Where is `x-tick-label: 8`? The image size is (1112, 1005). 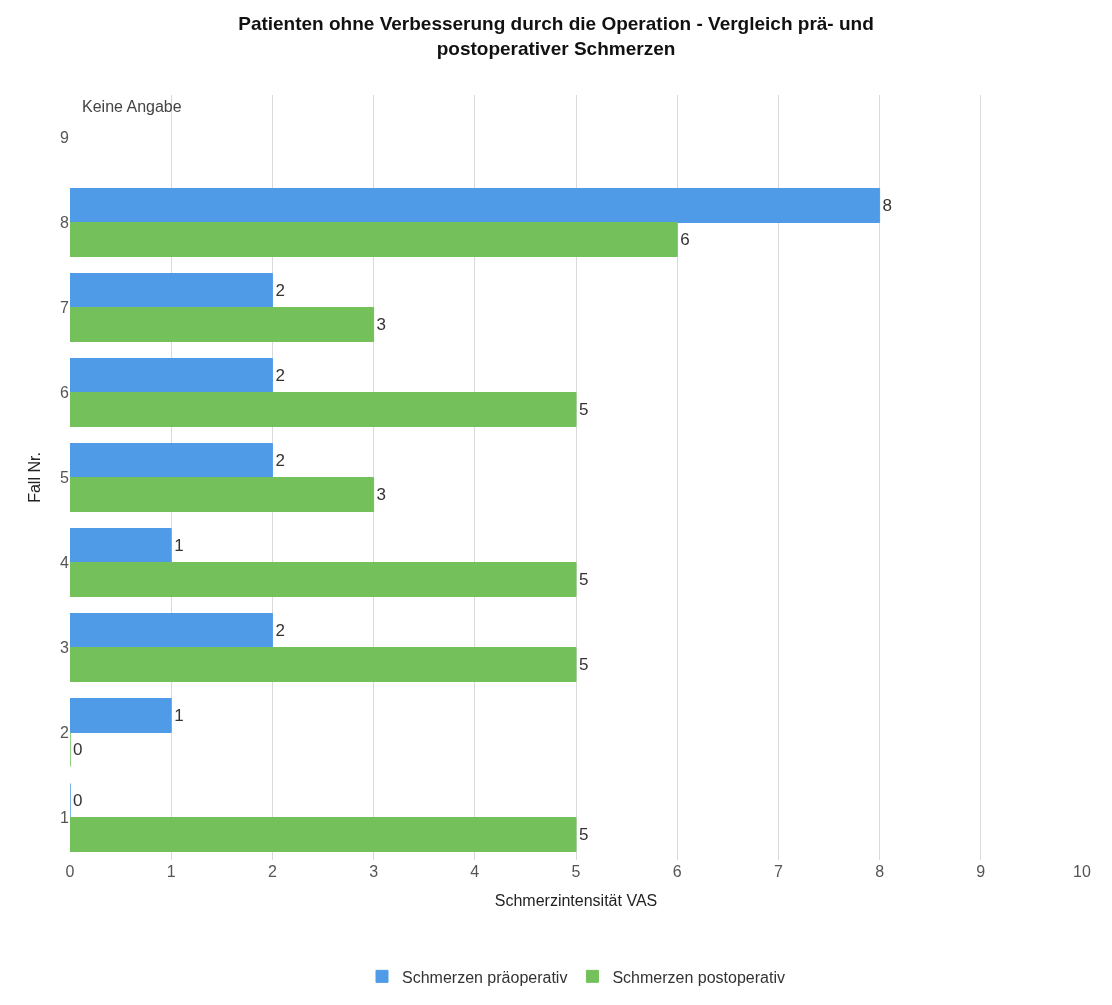
x-tick-label: 8 is located at coordinates (880, 871).